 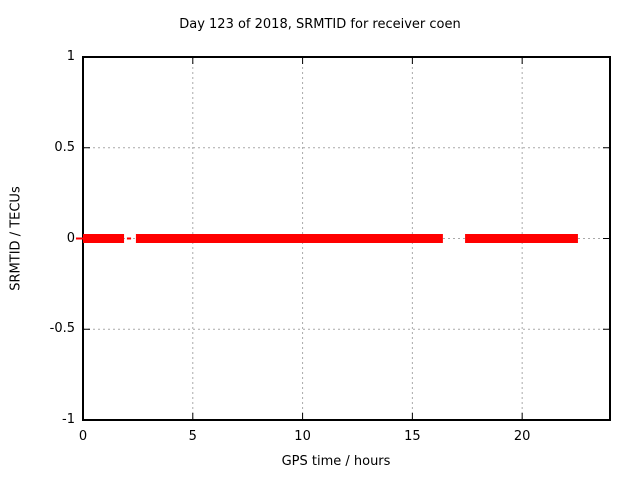 What do you see at coordinates (70, 56) in the screenshot?
I see `y-tick-label: 1` at bounding box center [70, 56].